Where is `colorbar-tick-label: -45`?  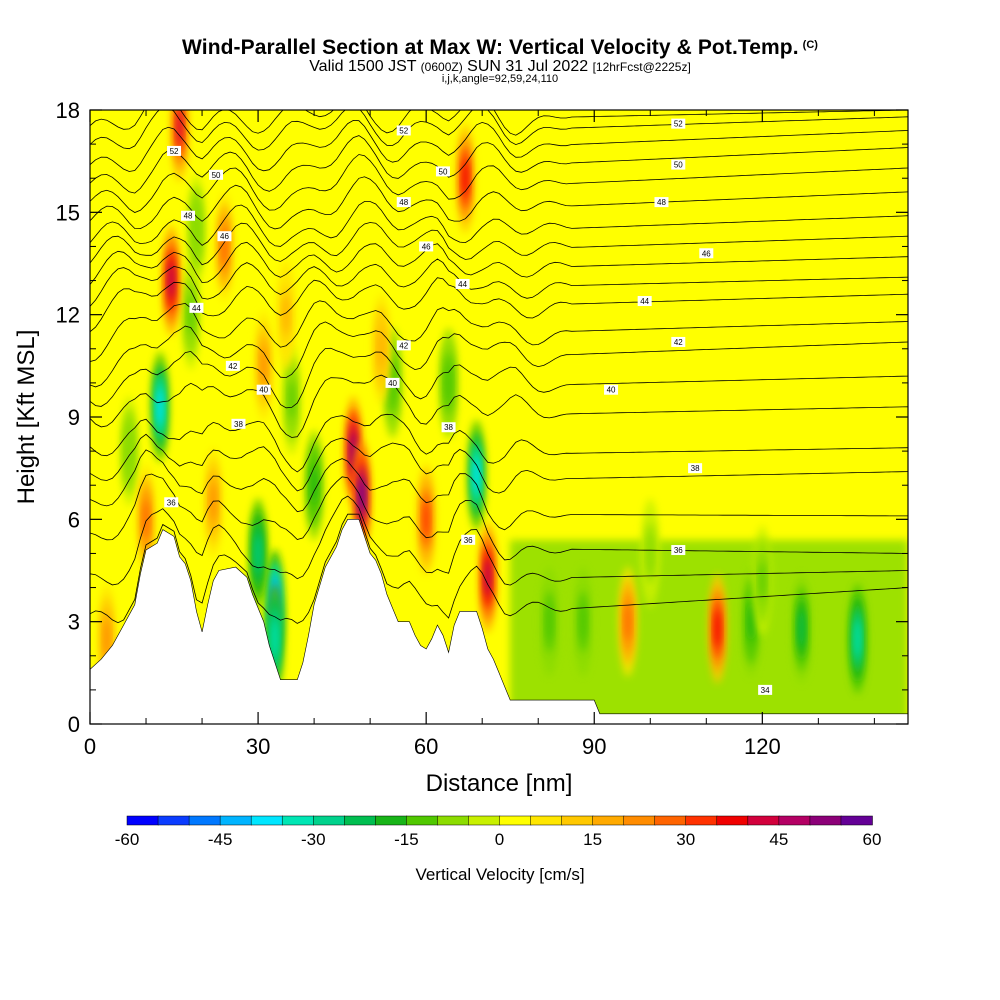
colorbar-tick-label: -45 is located at coordinates (220, 839).